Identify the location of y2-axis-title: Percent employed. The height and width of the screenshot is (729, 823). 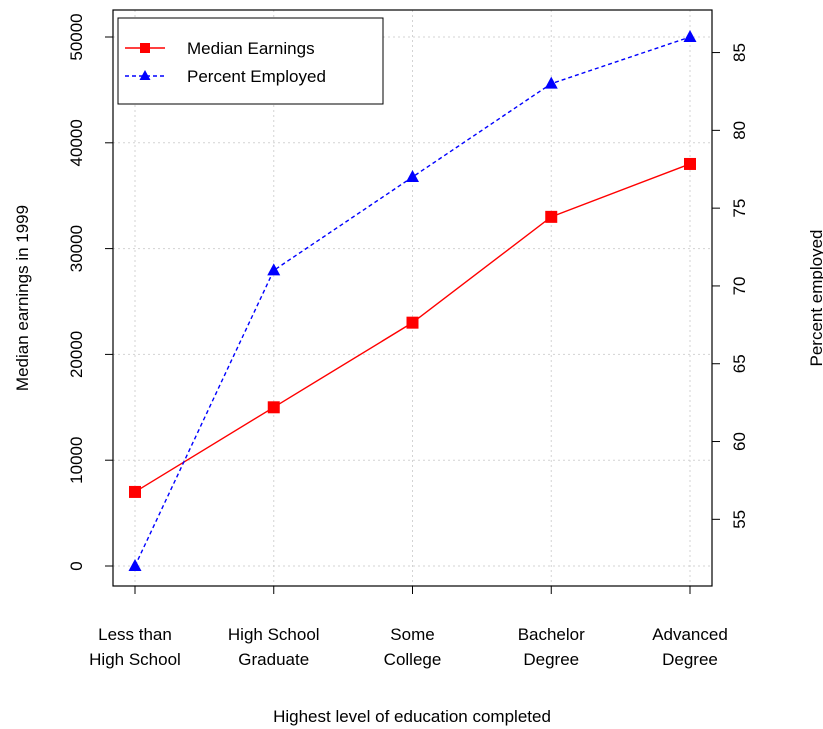
(815, 297).